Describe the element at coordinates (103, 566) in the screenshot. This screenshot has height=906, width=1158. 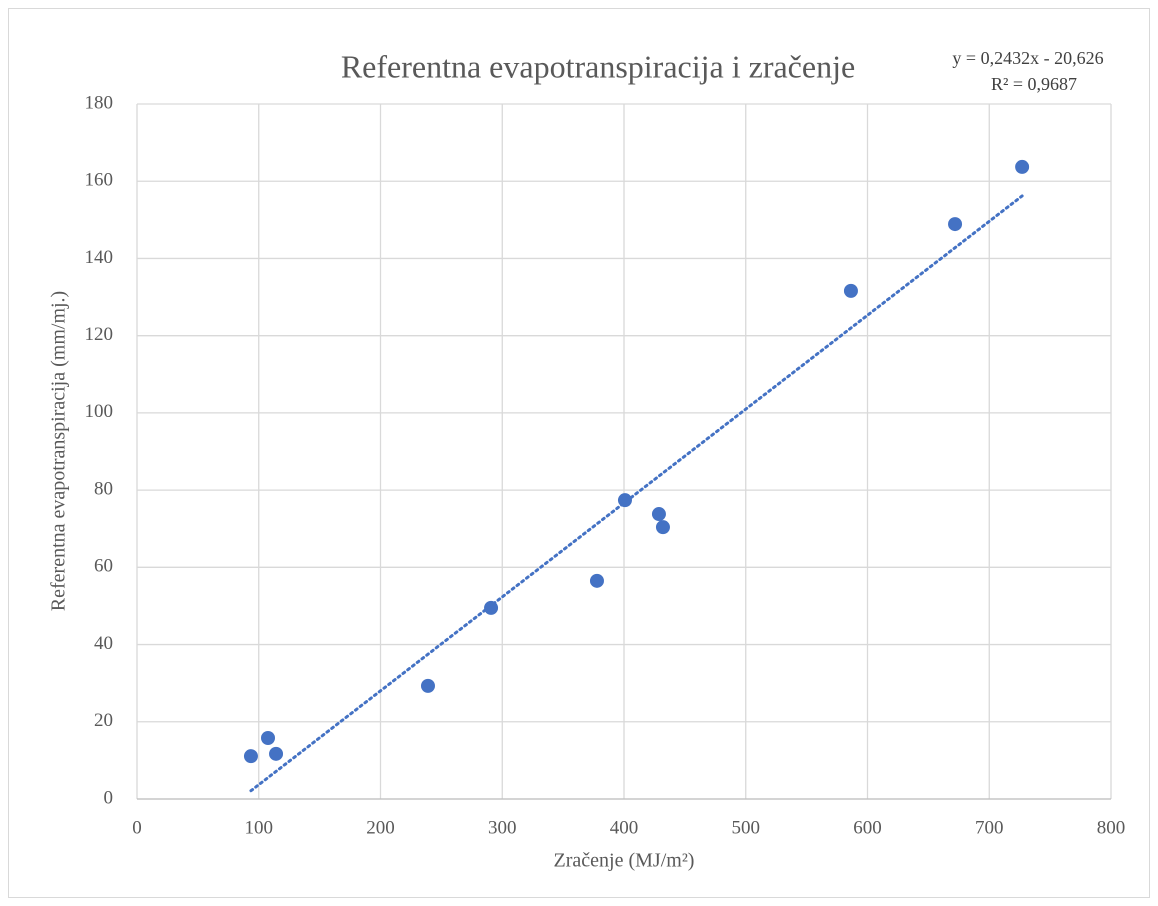
I see `y-tick-label: 60` at that location.